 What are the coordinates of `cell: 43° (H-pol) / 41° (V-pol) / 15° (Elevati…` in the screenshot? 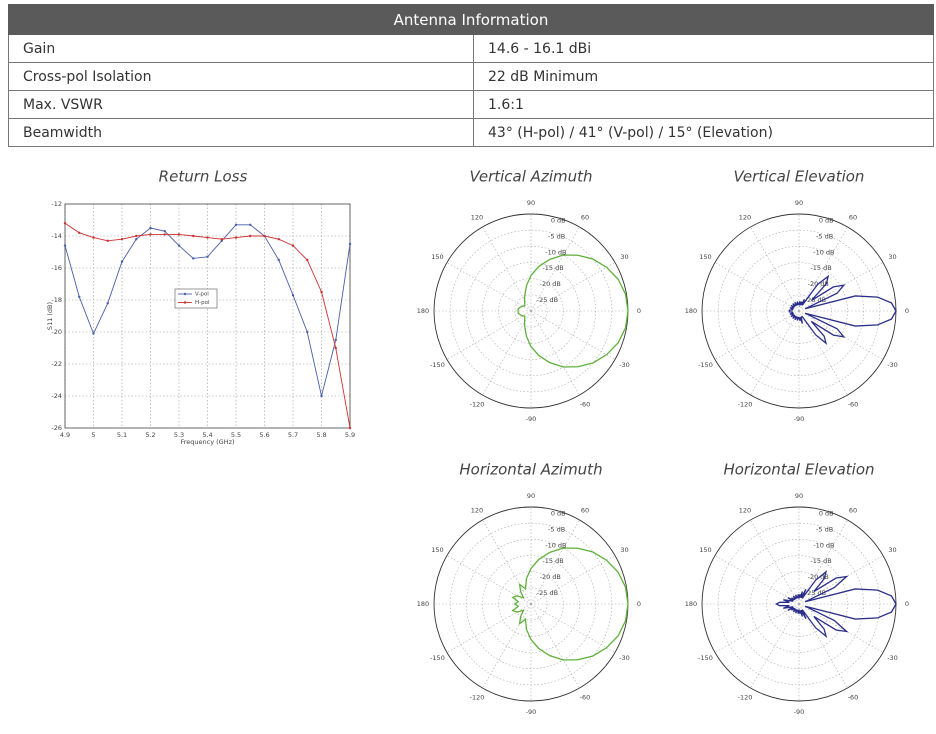 It's located at (703, 132).